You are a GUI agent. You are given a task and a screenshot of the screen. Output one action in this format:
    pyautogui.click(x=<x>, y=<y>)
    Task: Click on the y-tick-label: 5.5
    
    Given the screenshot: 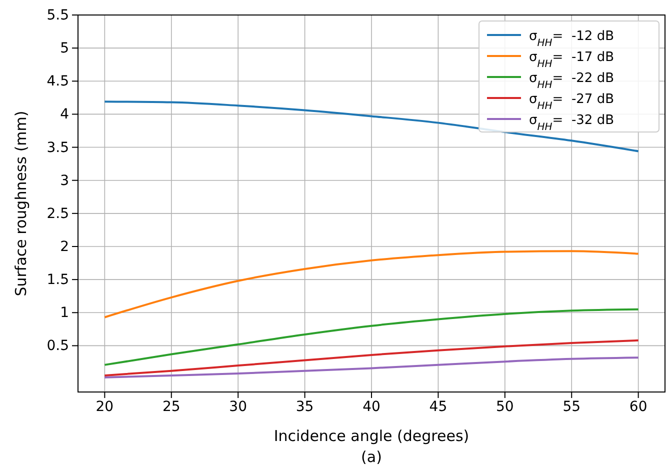 What is the action you would take?
    pyautogui.click(x=57, y=15)
    